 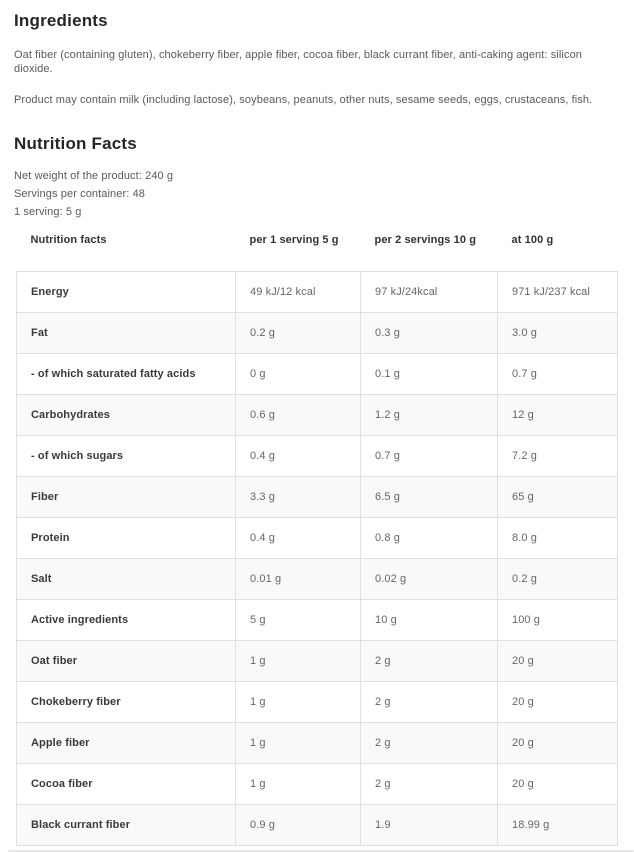 What do you see at coordinates (429, 333) in the screenshot?
I see `value-per-2-servings: 0.3 g` at bounding box center [429, 333].